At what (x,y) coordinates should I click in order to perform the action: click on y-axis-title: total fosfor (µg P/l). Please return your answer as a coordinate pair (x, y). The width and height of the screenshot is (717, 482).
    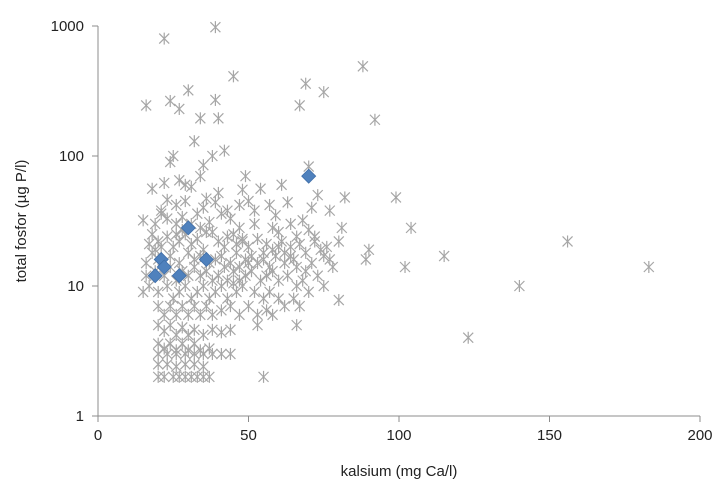
    Looking at the image, I should click on (21, 221).